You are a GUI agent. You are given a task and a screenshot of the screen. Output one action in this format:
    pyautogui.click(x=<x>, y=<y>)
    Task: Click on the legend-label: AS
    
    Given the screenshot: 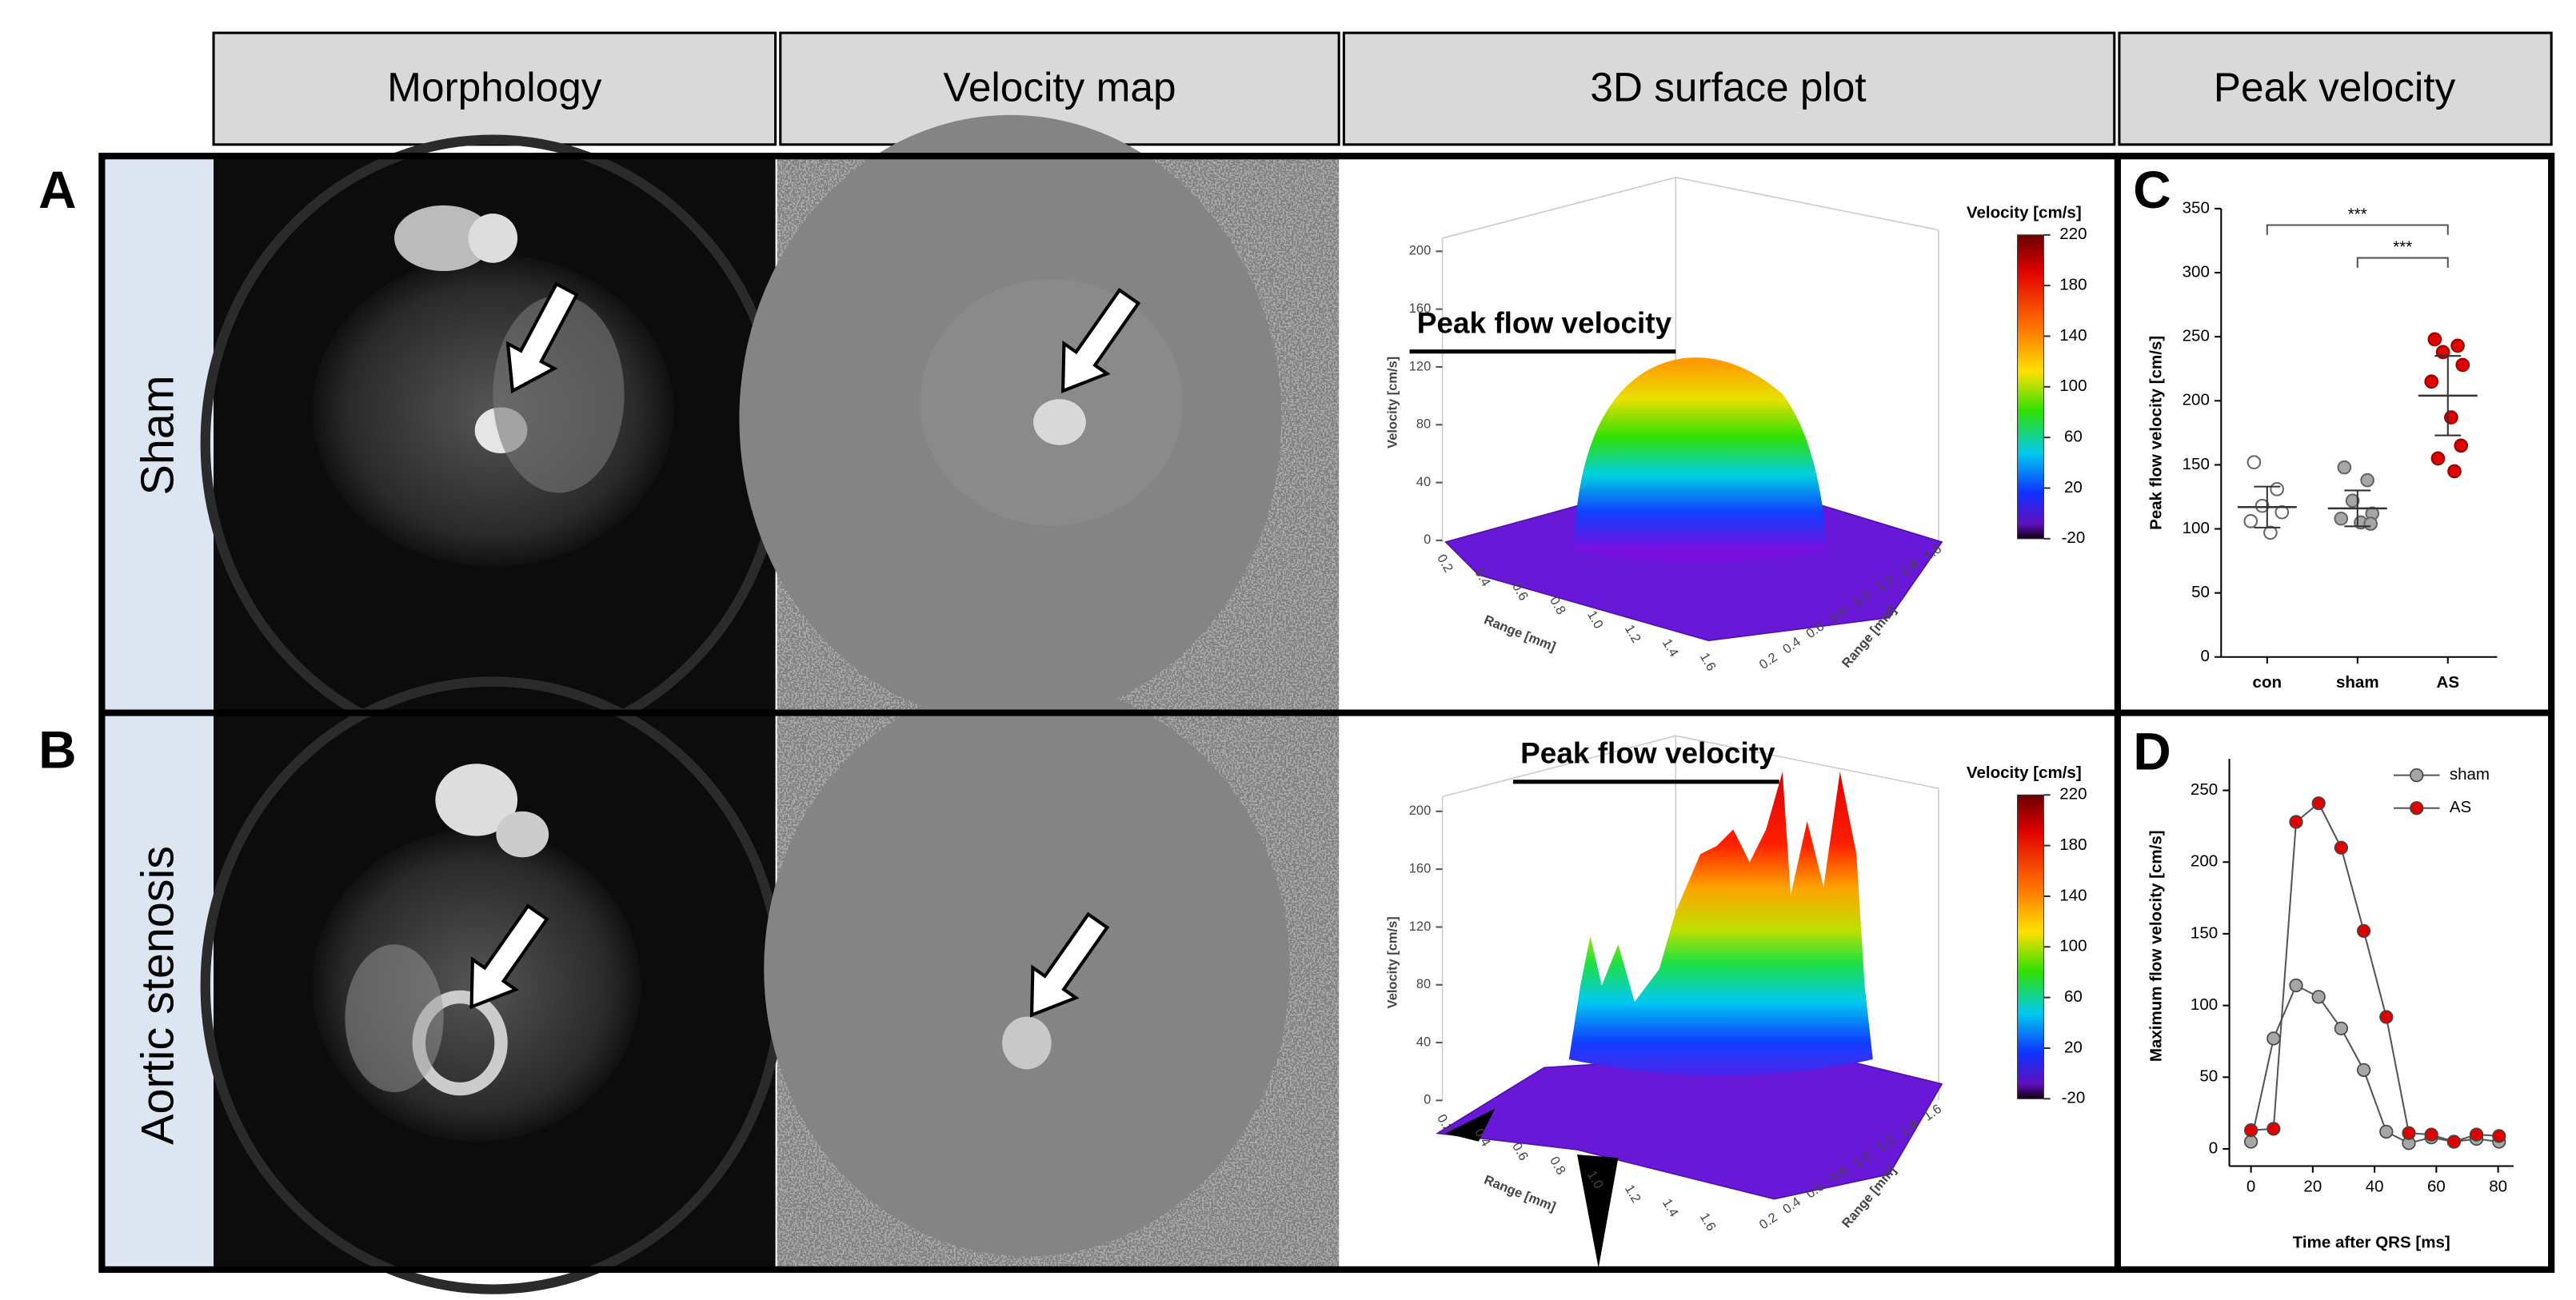 What is the action you would take?
    pyautogui.click(x=2460, y=807)
    